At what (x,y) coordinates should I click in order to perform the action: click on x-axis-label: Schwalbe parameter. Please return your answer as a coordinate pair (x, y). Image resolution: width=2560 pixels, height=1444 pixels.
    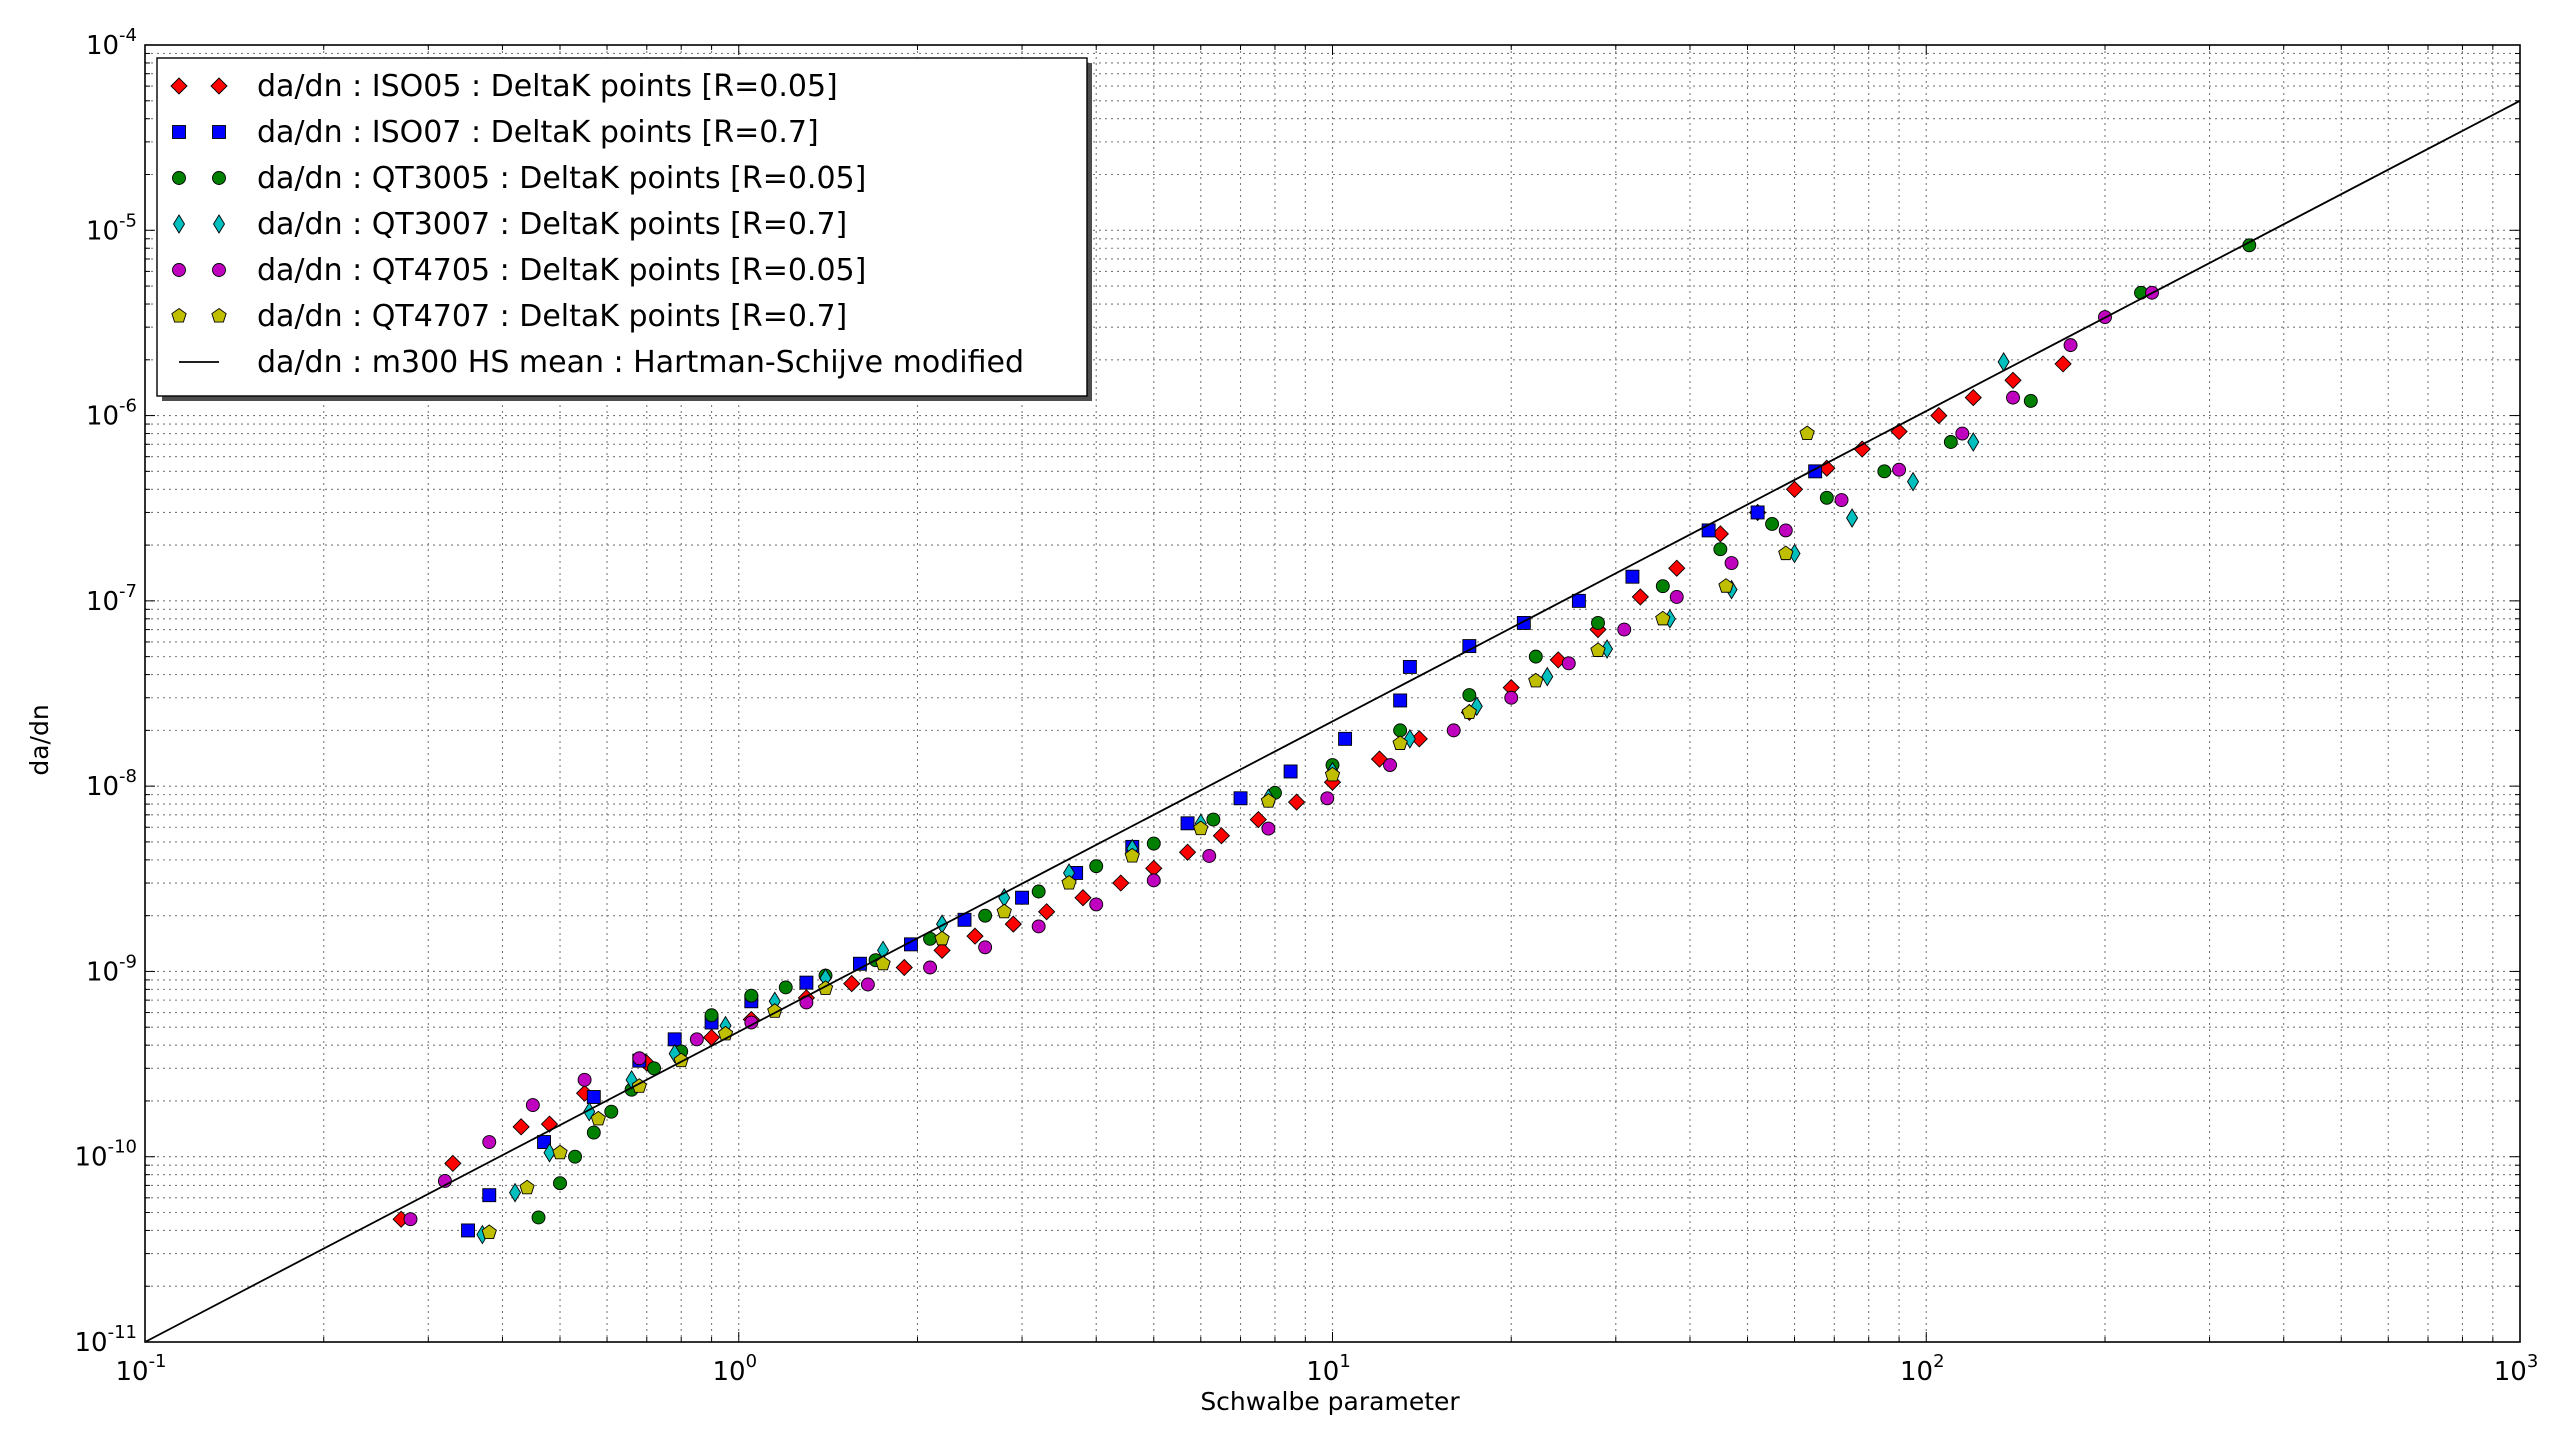
    Looking at the image, I should click on (1330, 1401).